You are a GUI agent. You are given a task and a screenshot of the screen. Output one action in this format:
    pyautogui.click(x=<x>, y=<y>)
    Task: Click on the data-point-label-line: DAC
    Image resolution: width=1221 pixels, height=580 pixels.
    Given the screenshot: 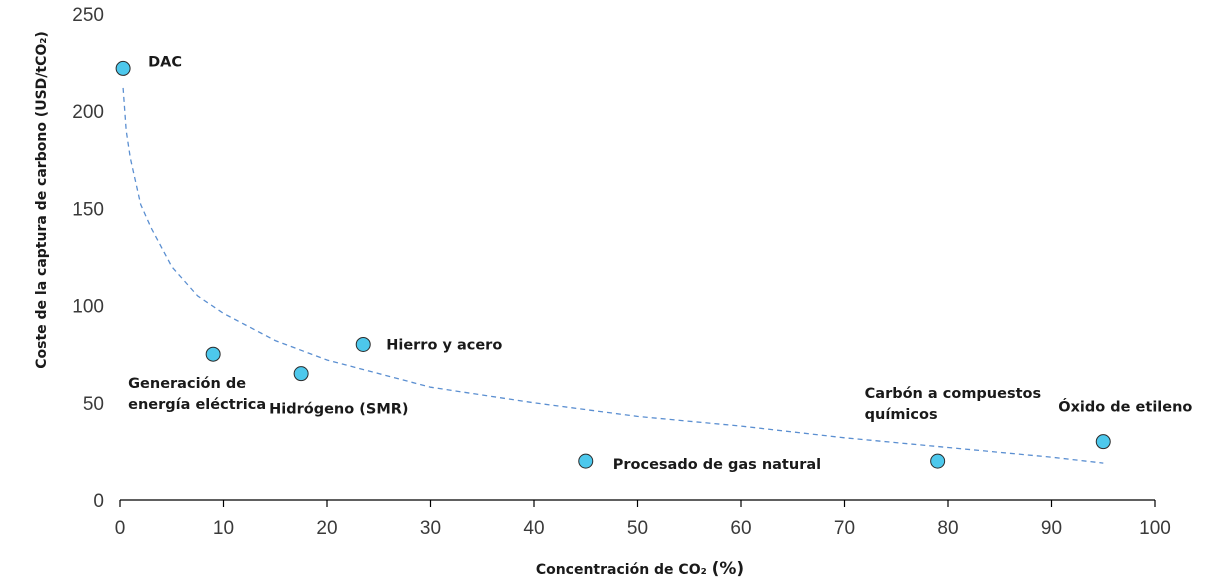 What is the action you would take?
    pyautogui.click(x=165, y=62)
    